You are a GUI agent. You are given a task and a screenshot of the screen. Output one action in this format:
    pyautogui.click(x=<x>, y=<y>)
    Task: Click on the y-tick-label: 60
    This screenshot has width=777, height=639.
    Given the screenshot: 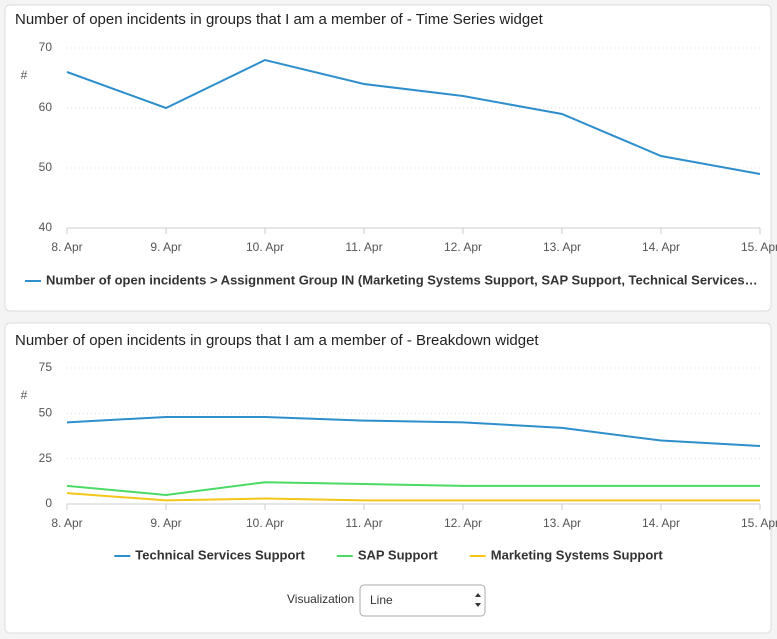 What is the action you would take?
    pyautogui.click(x=46, y=107)
    